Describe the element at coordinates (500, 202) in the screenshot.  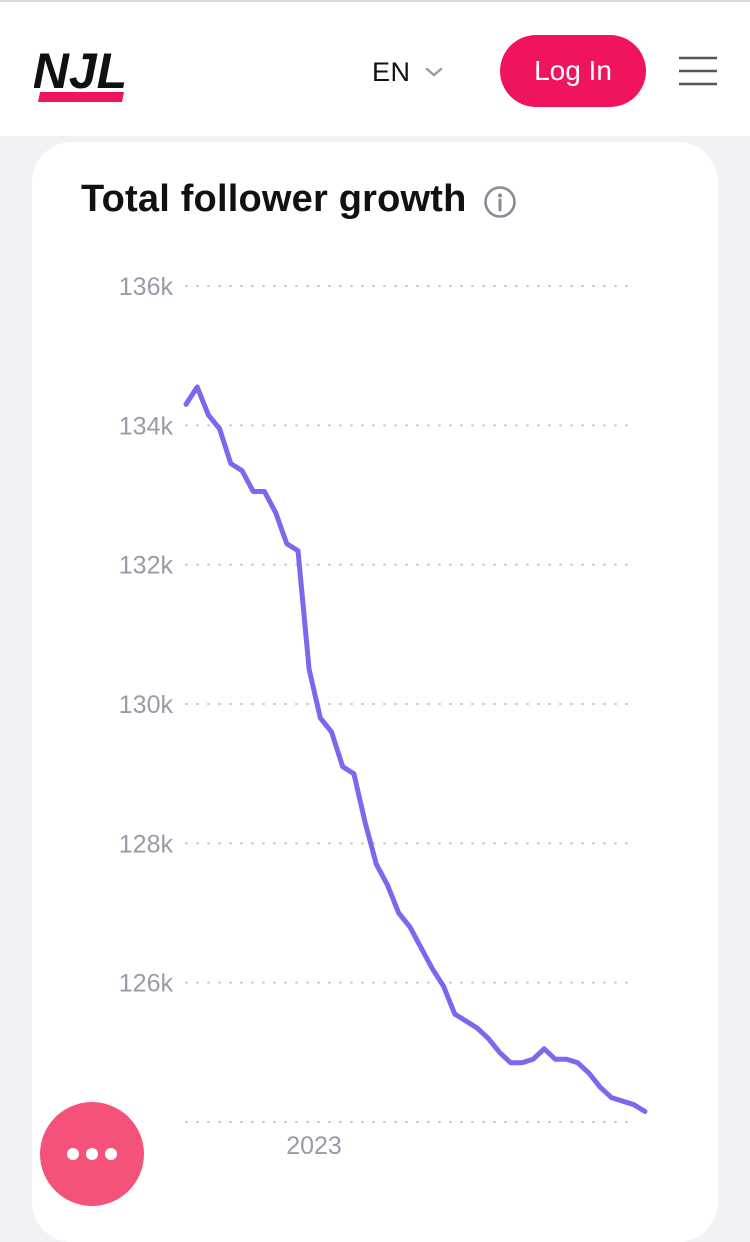
I see `info-icon` at that location.